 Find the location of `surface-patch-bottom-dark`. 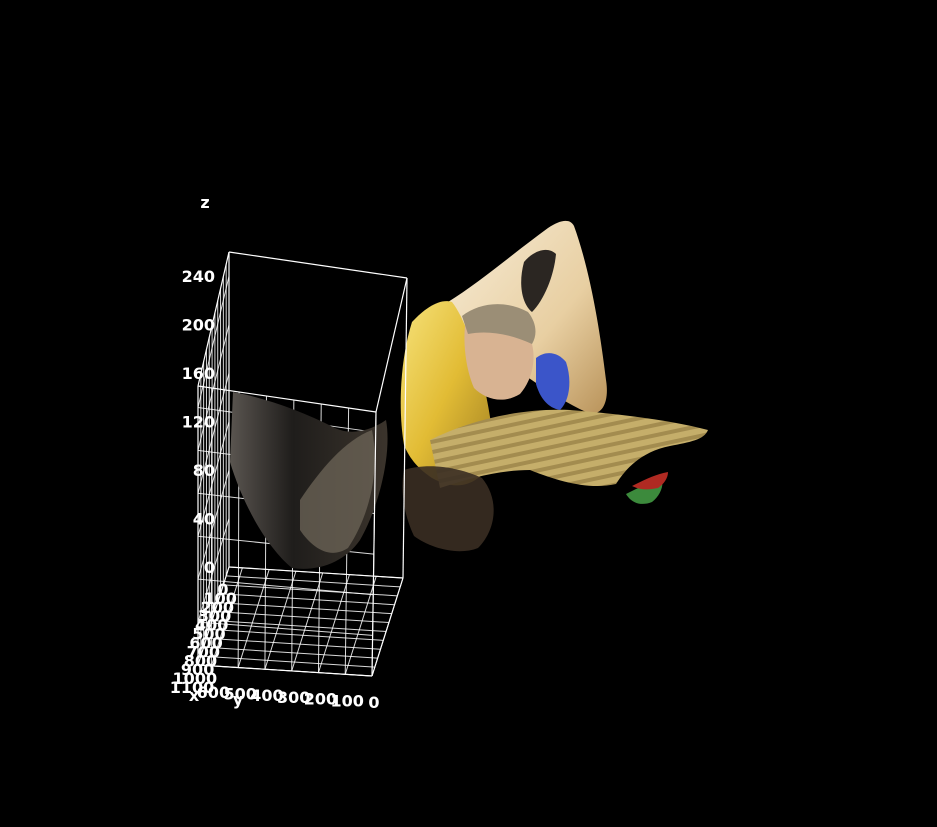

surface-patch-bottom-dark is located at coordinates (448, 509).